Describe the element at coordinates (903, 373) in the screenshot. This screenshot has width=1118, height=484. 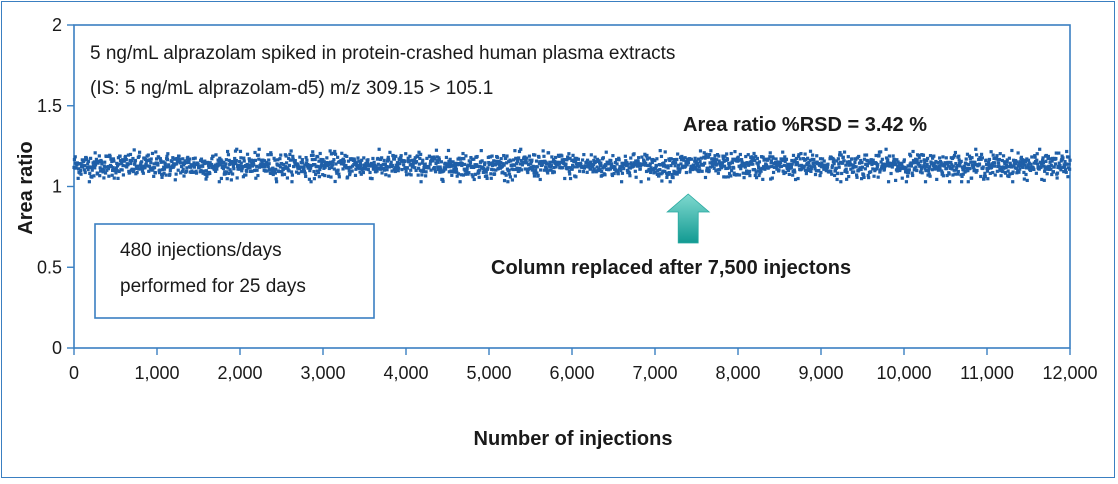
I see `x-tick-label: 10,000` at that location.